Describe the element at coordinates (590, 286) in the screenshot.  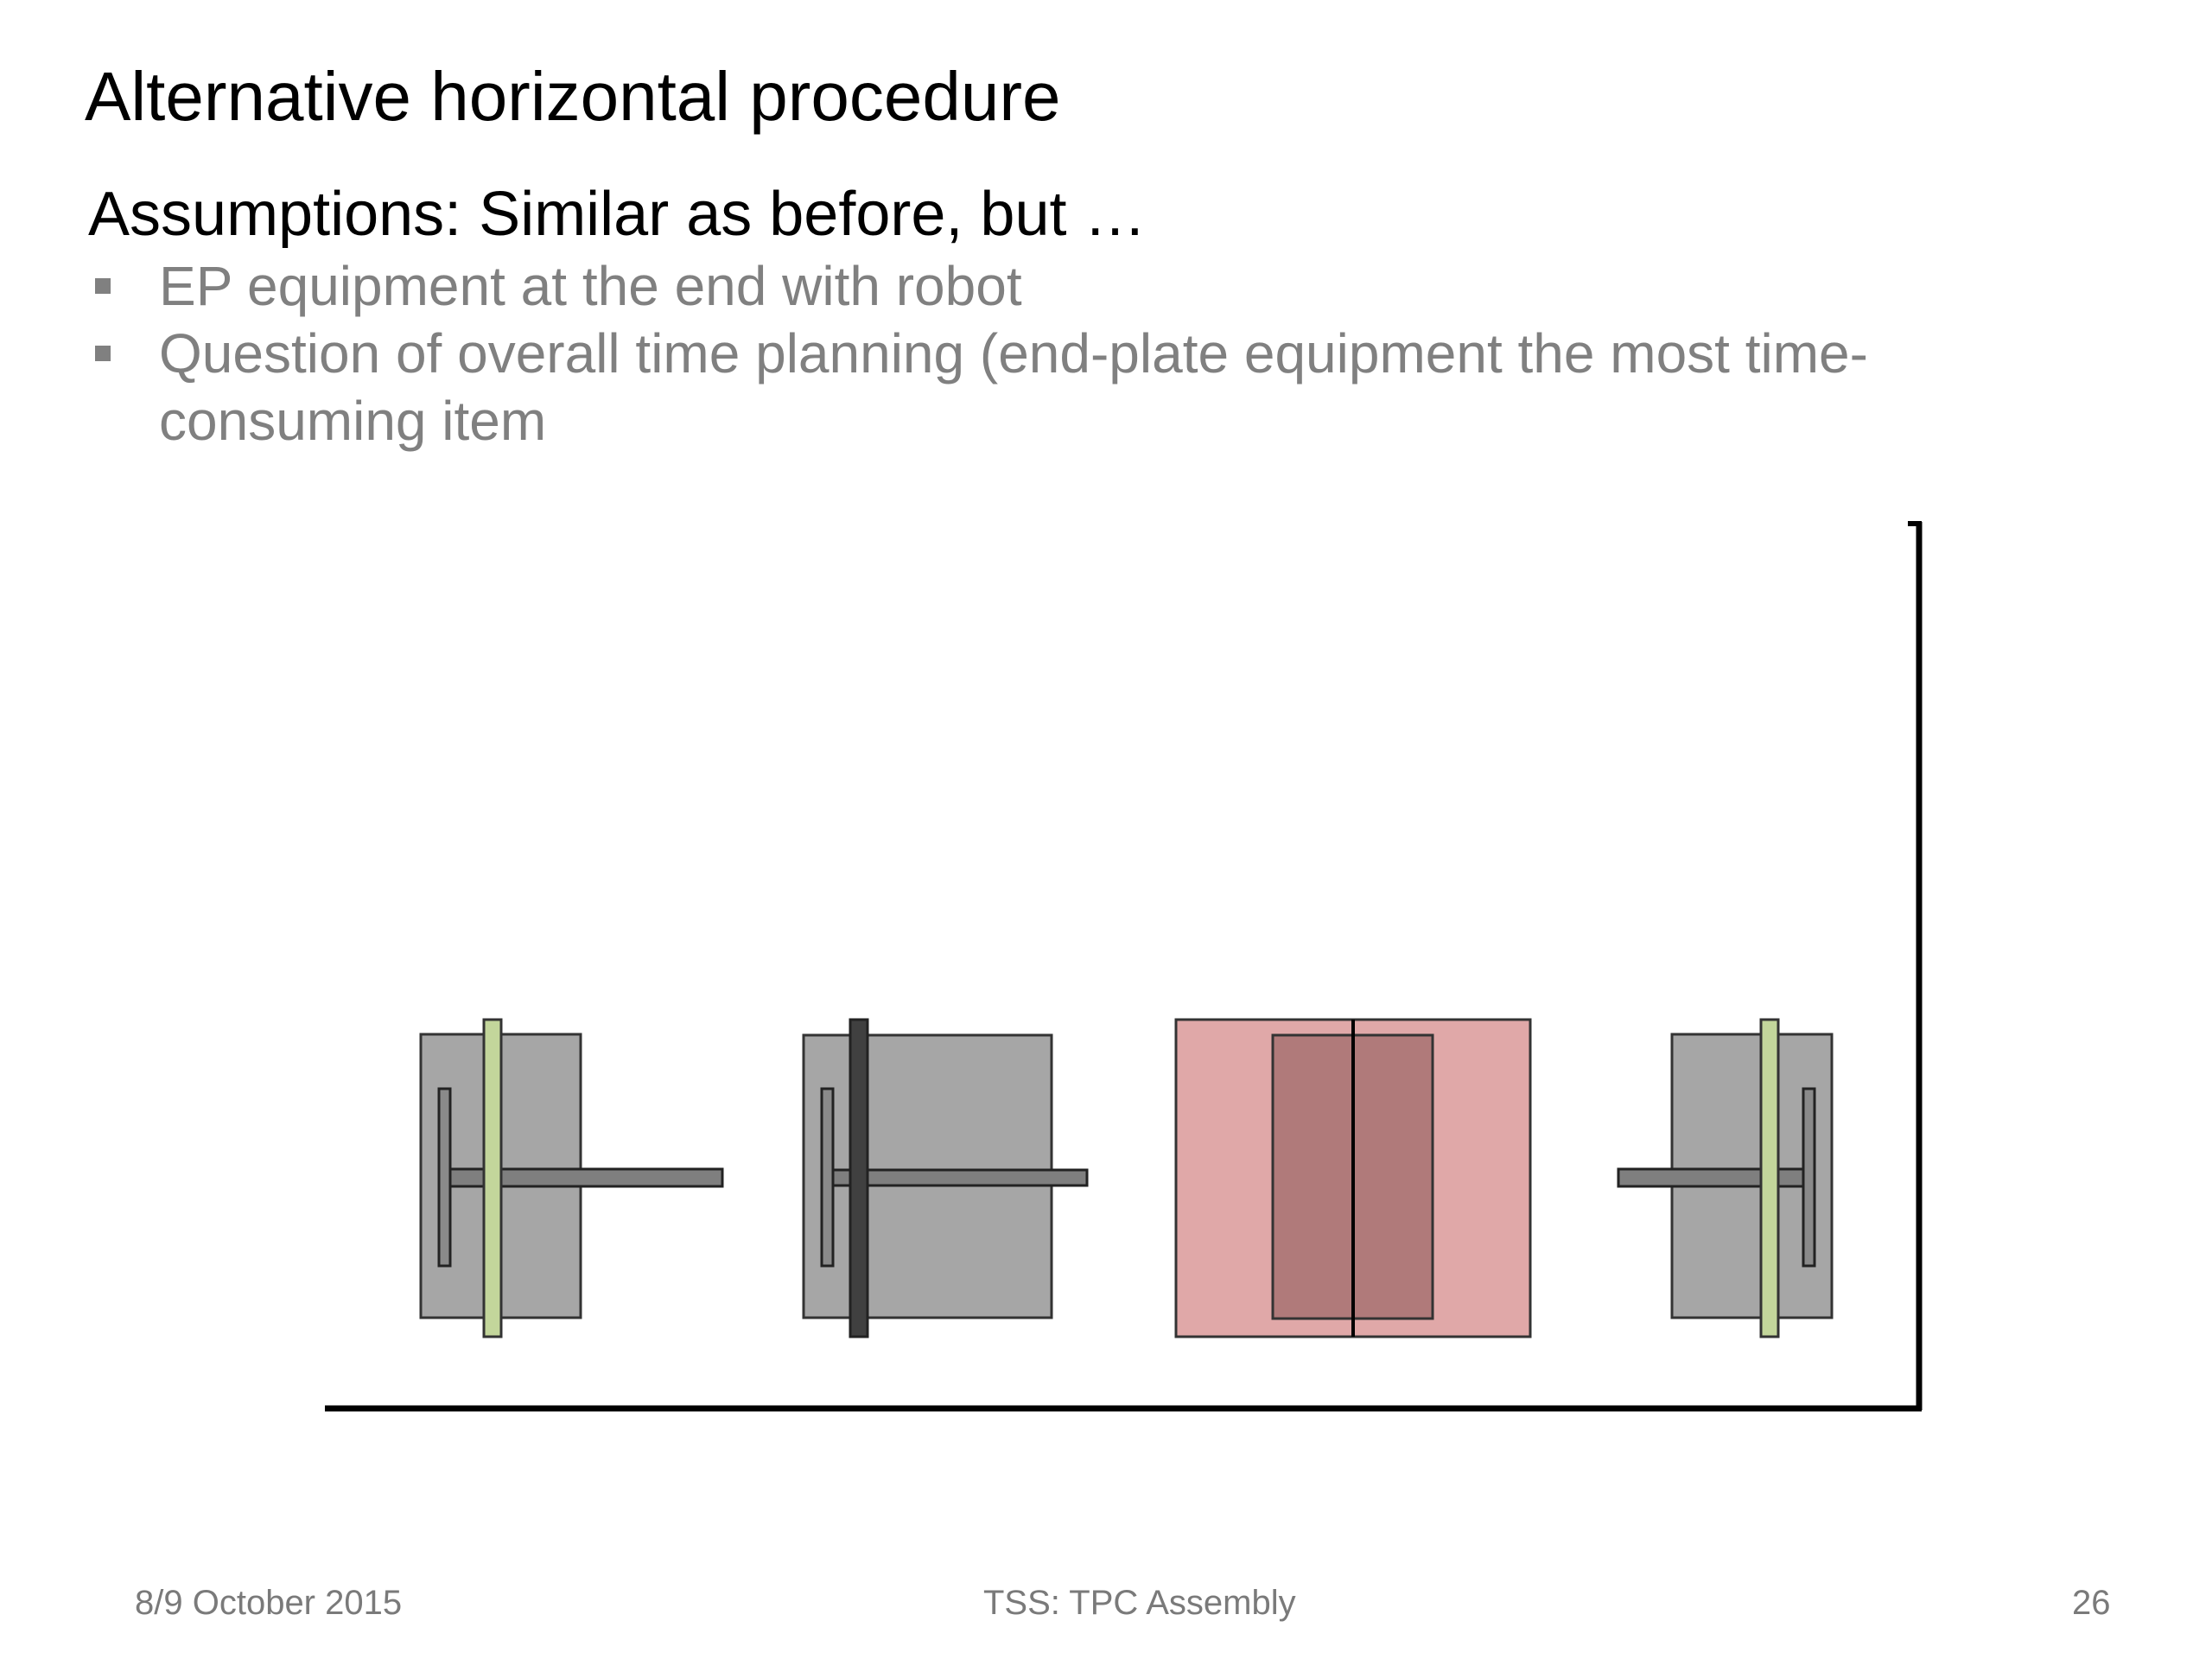
I see `bullet-text: EP equipment at the end with robot` at that location.